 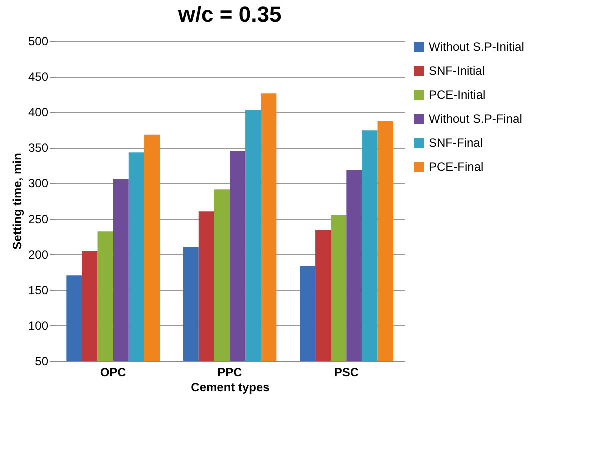 What do you see at coordinates (42, 361) in the screenshot?
I see `y-tick-label: 50` at bounding box center [42, 361].